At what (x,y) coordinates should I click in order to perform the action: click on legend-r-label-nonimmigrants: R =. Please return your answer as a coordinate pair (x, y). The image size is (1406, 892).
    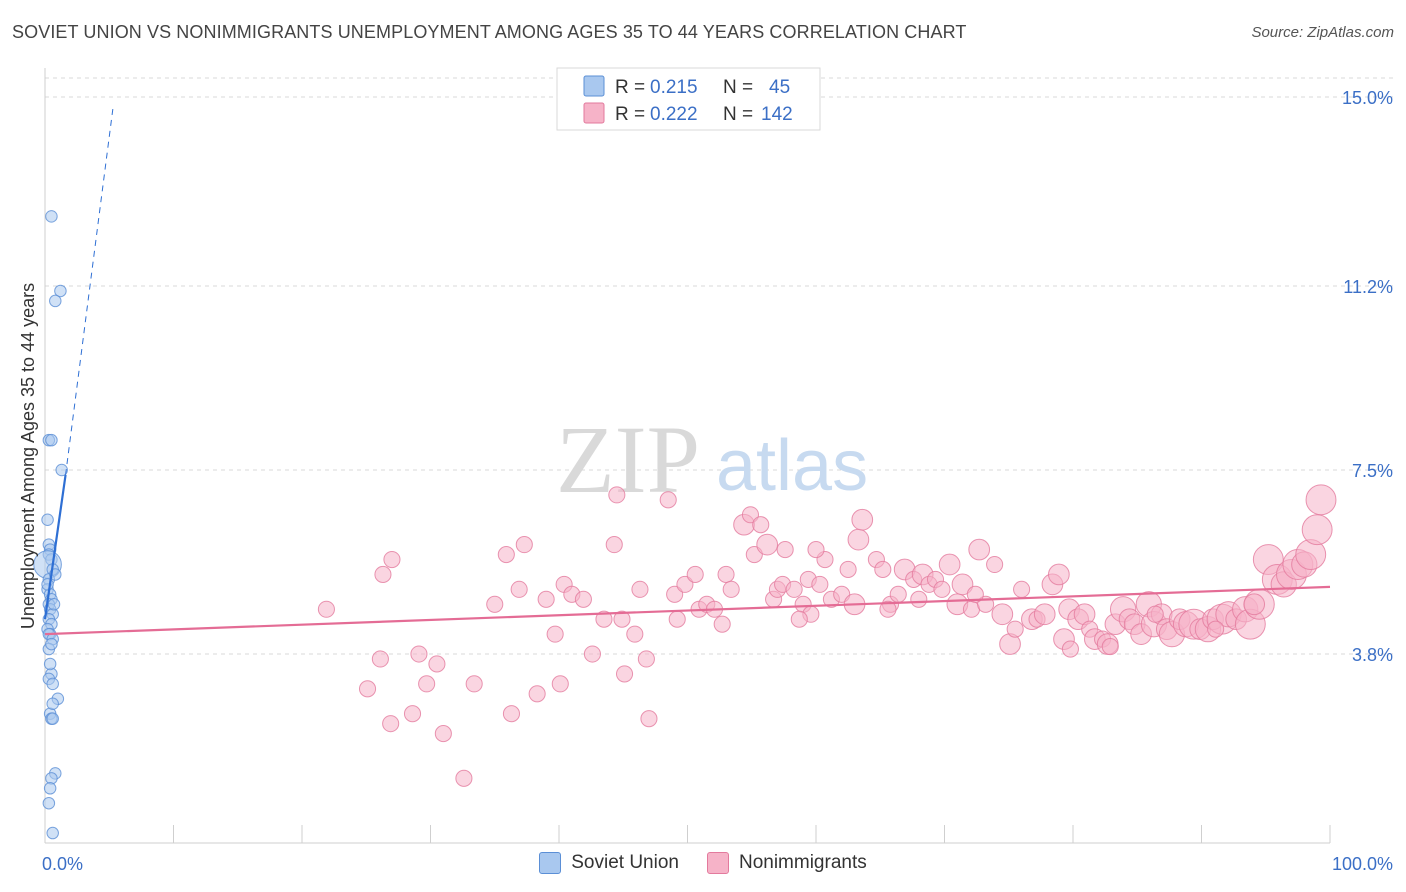
    Looking at the image, I should click on (630, 114).